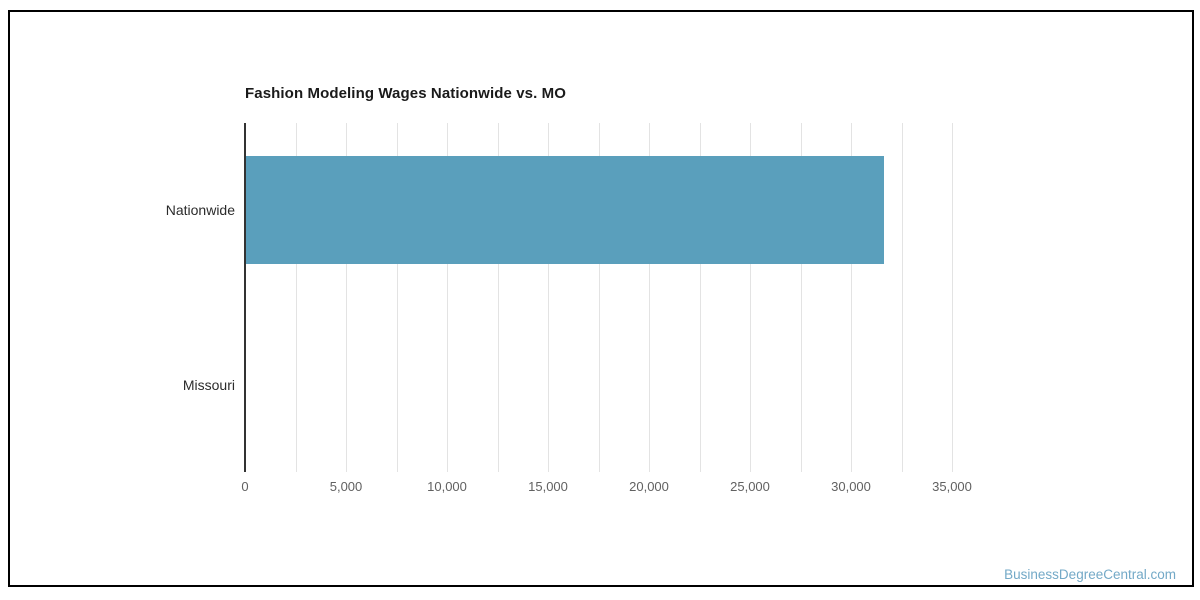 This screenshot has width=1200, height=600. Describe the element at coordinates (405, 93) in the screenshot. I see `chart-title: Fashion Modeling Wages Nationwide vs. MO` at that location.